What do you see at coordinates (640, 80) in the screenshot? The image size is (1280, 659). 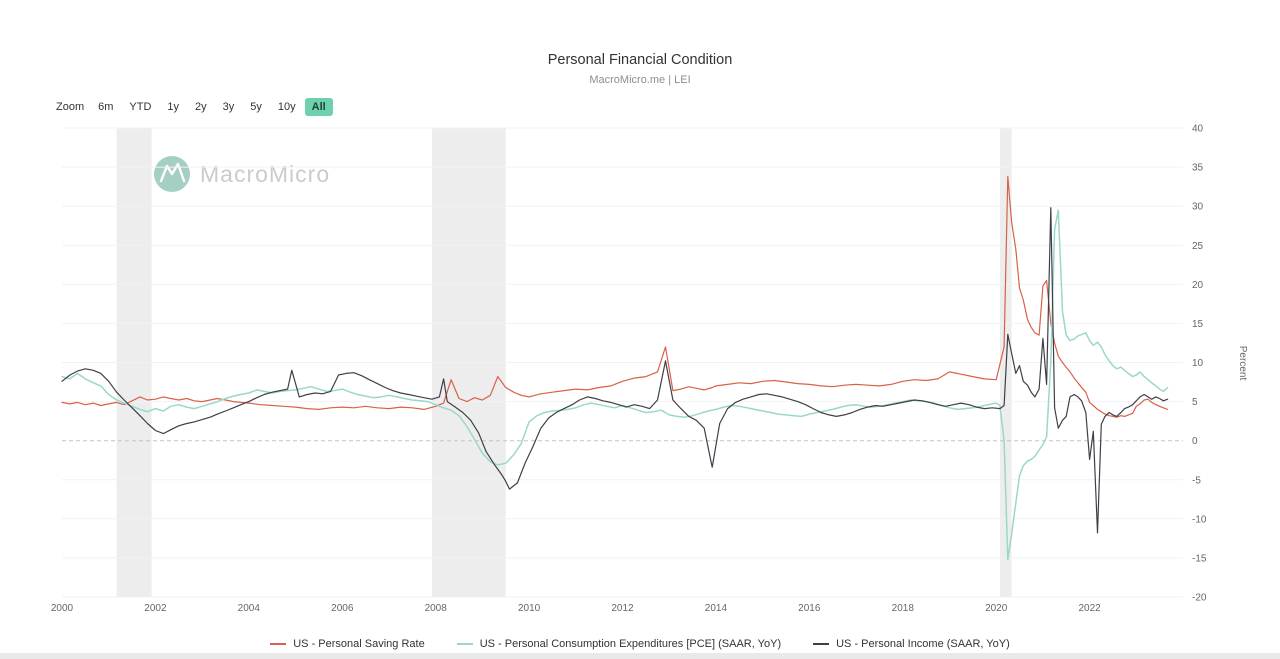 I see `chart-subtitle: MacroMicro.me | LEI` at bounding box center [640, 80].